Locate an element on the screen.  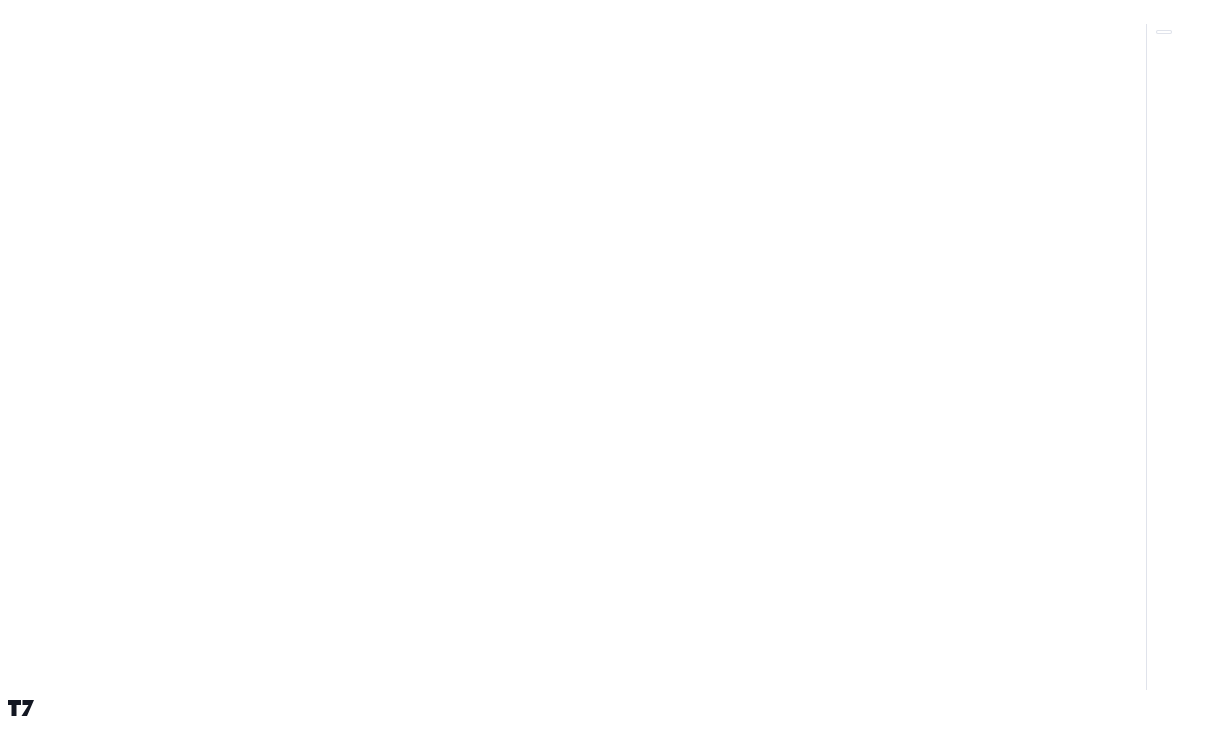
tradingview-logo-icon is located at coordinates (21, 708).